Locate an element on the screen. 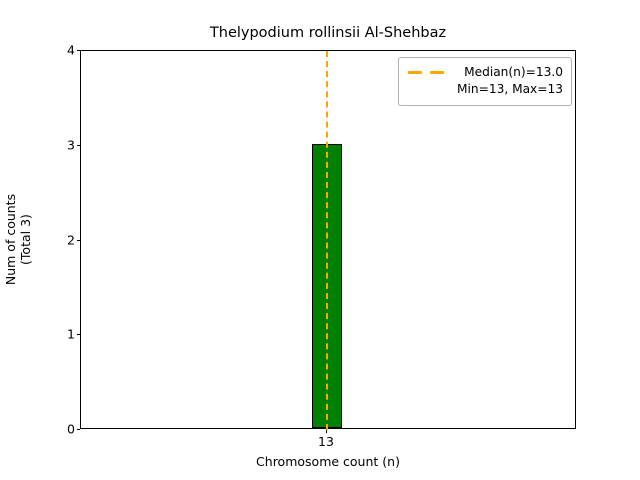 This screenshot has height=480, width=640. y-axis-label: Num of counts (Total 3) is located at coordinates (18, 239).